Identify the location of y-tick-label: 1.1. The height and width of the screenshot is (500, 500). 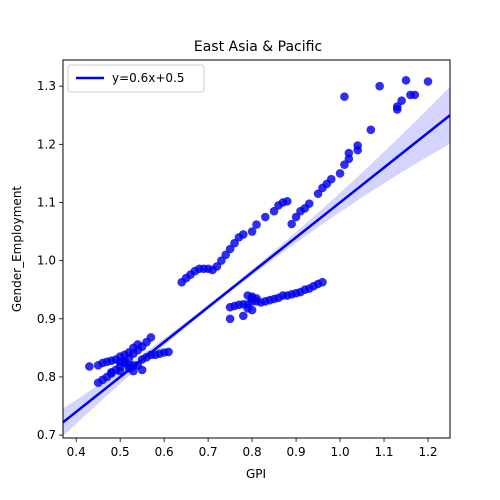
(46, 202).